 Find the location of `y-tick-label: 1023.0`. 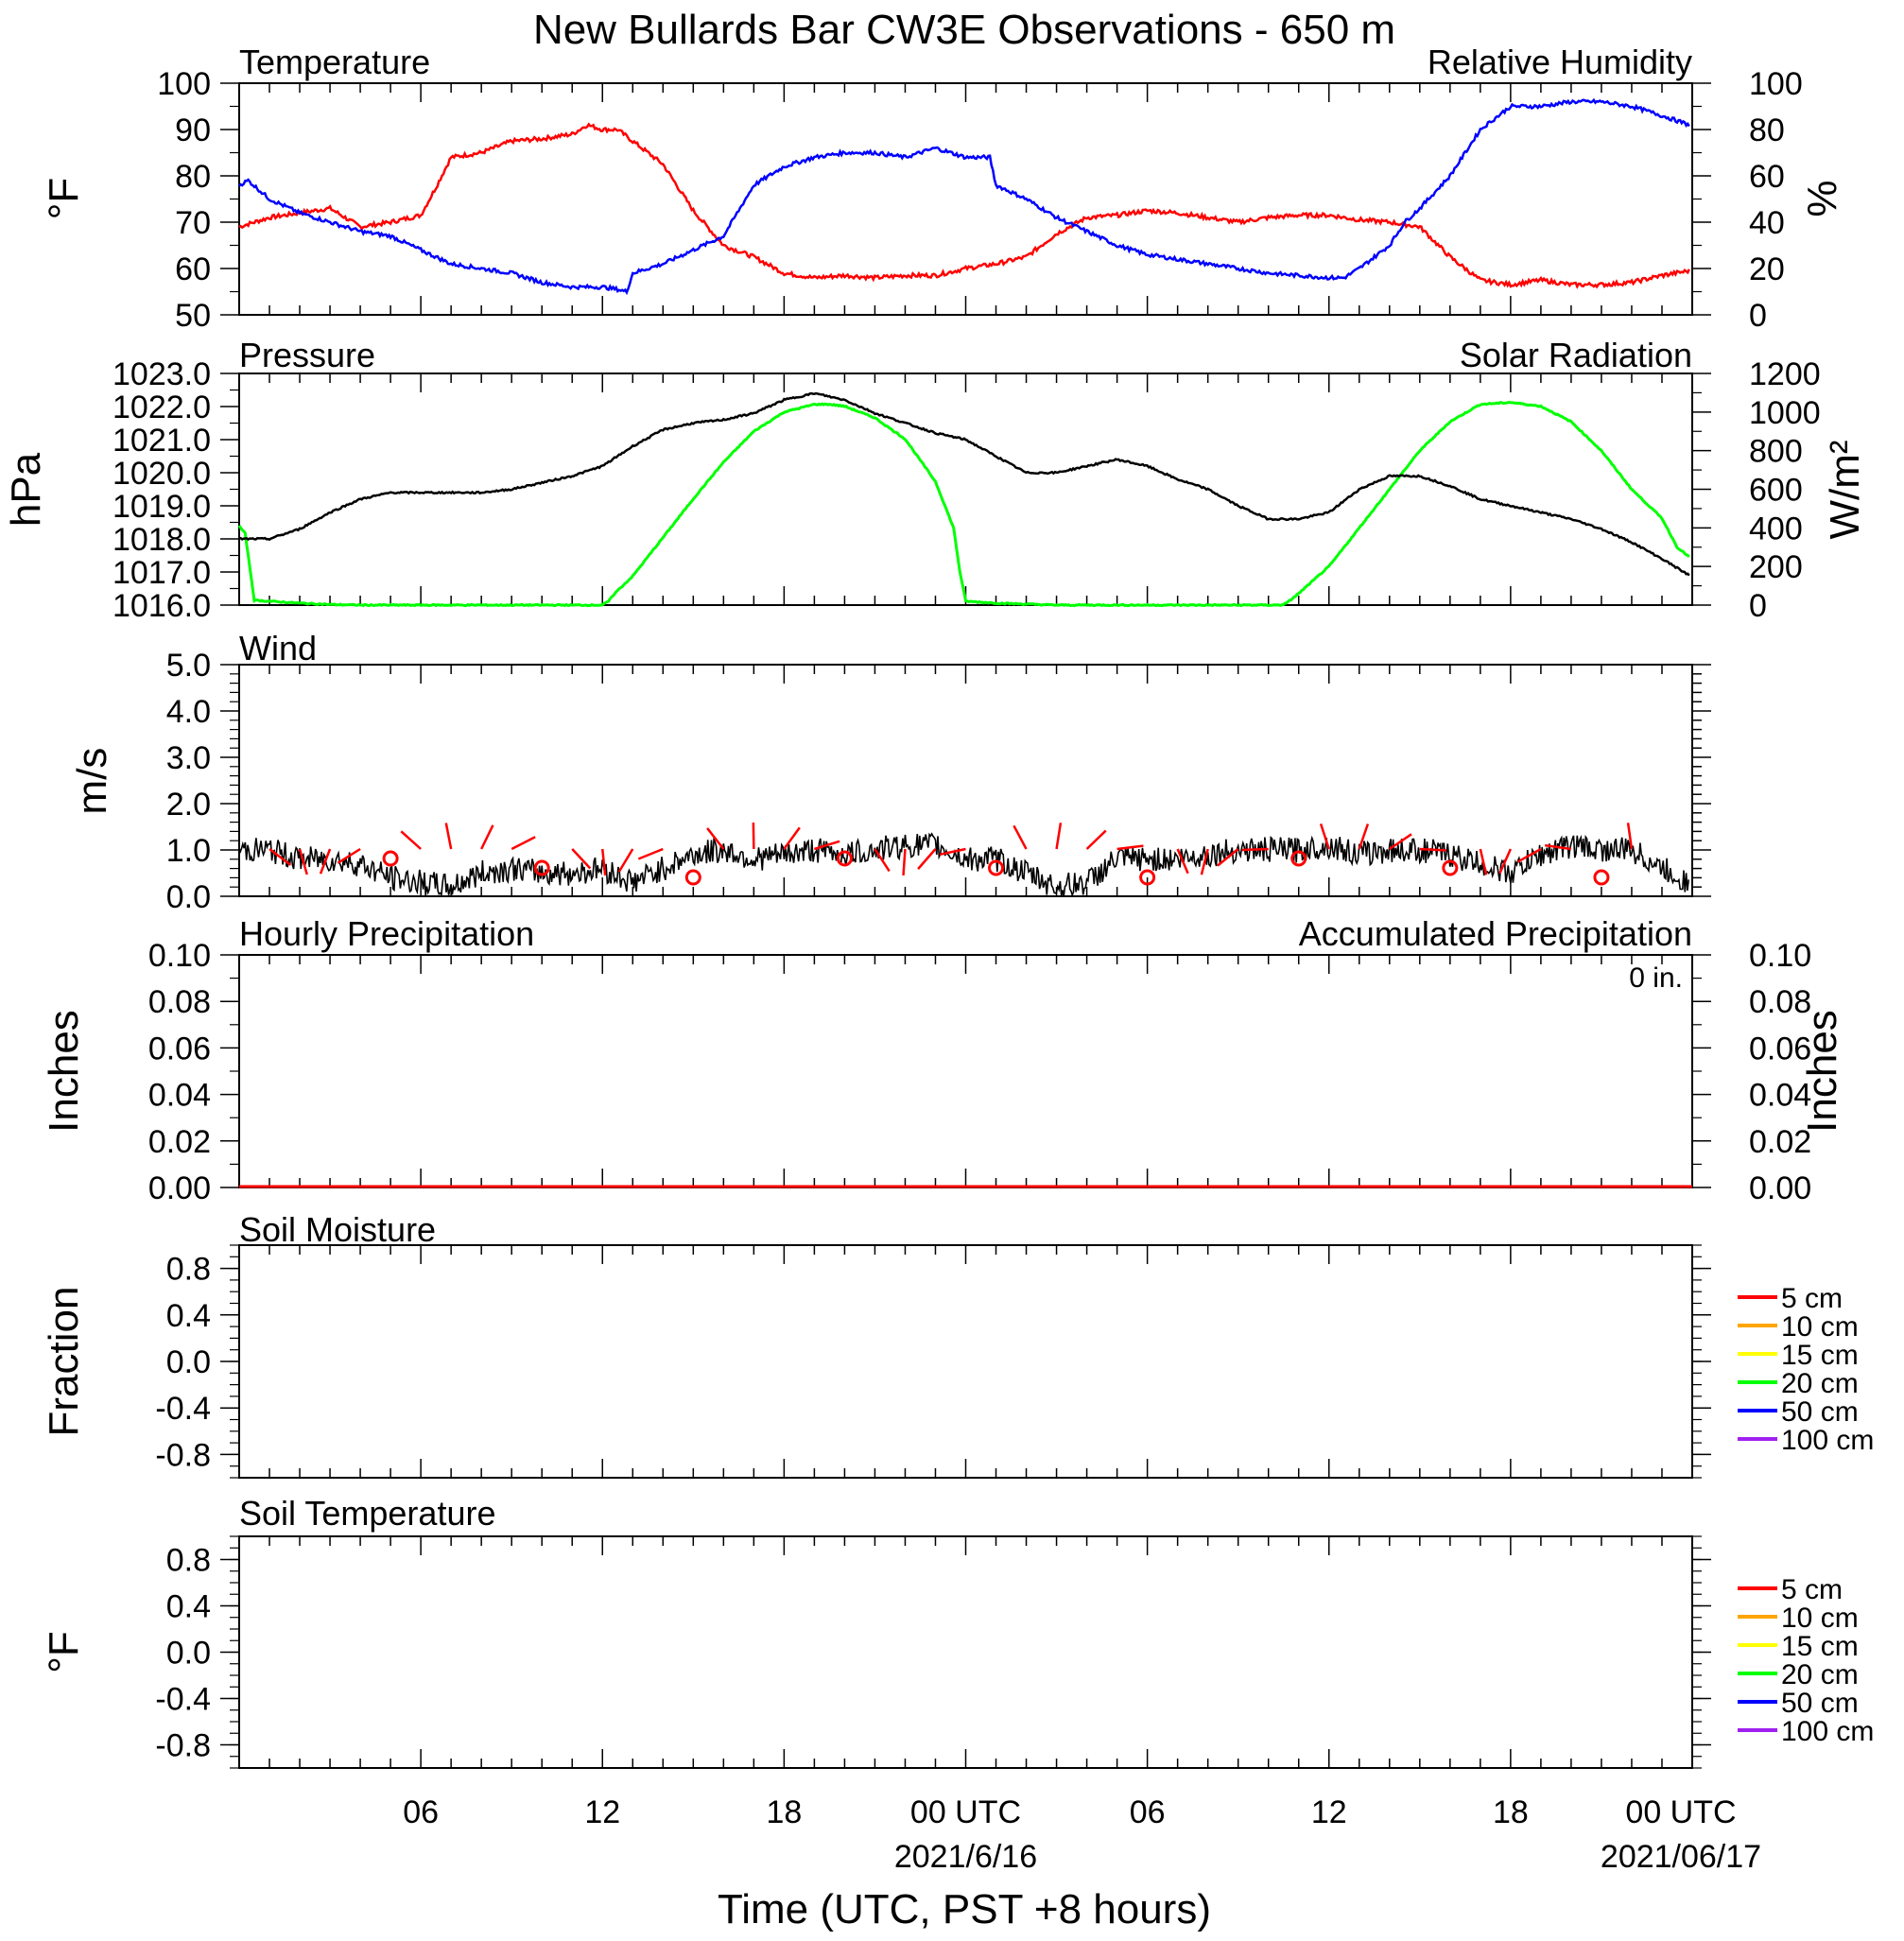

y-tick-label: 1023.0 is located at coordinates (162, 374).